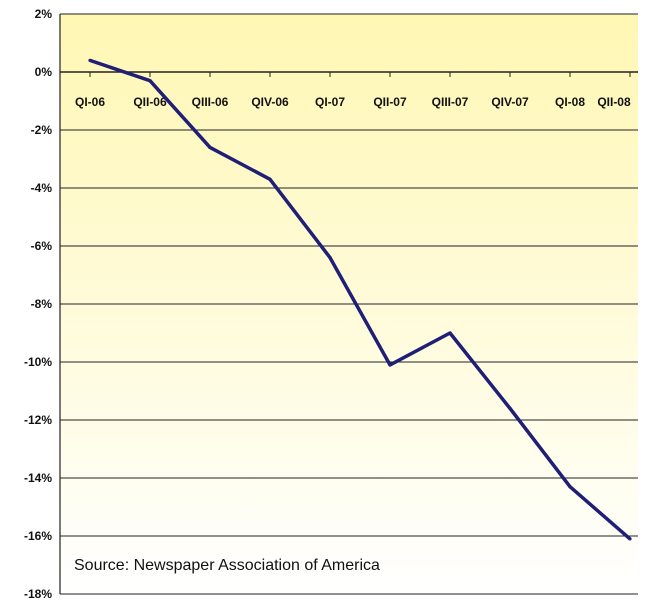 This screenshot has height=605, width=648. Describe the element at coordinates (90, 102) in the screenshot. I see `x-tick-label: QI-06` at that location.